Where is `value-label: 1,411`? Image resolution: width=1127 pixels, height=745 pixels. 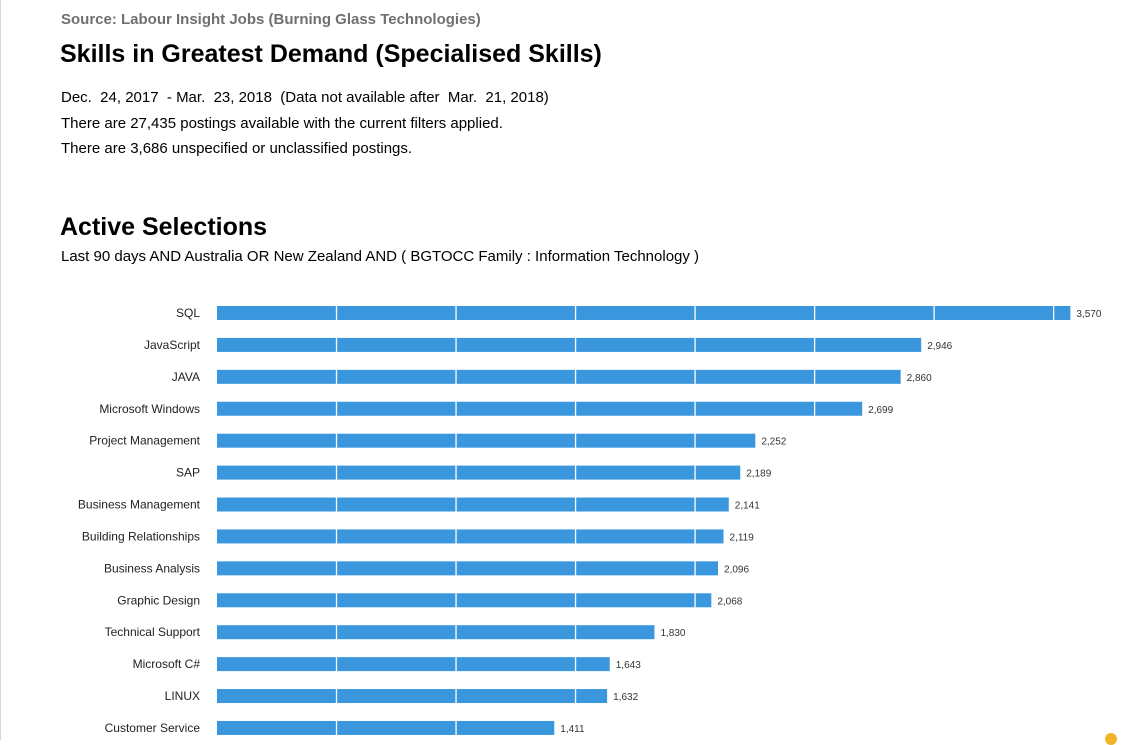 value-label: 1,411 is located at coordinates (572, 729).